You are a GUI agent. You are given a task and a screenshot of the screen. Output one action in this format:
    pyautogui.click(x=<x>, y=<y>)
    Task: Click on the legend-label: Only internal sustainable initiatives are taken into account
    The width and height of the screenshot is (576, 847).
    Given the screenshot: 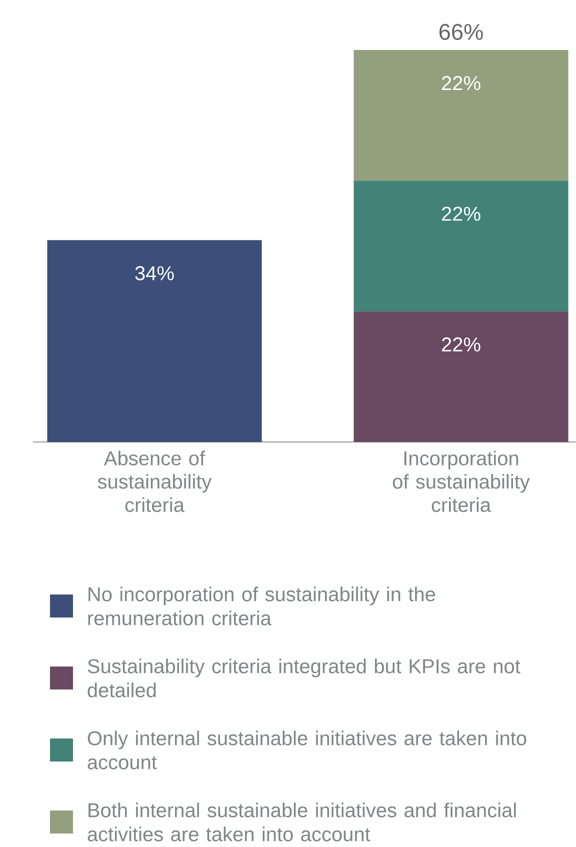 What is the action you would take?
    pyautogui.click(x=307, y=750)
    